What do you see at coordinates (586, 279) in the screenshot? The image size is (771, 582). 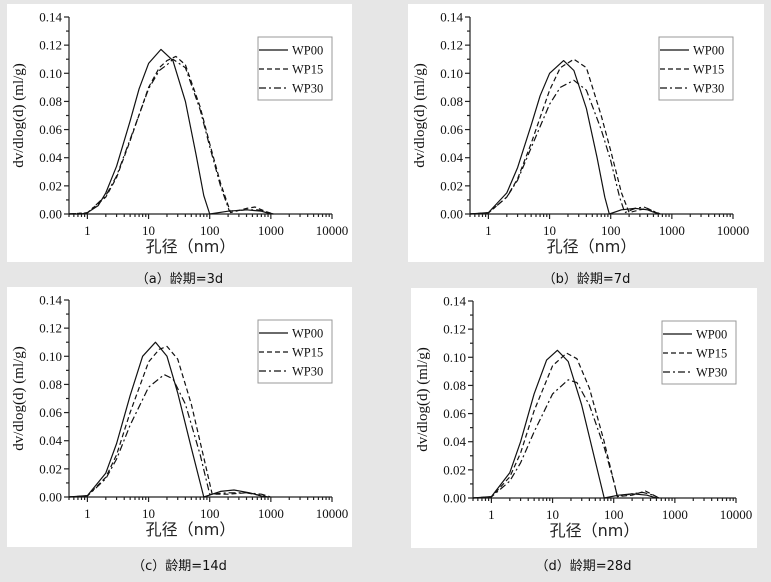 I see `caption-b: （b）龄期=7d` at bounding box center [586, 279].